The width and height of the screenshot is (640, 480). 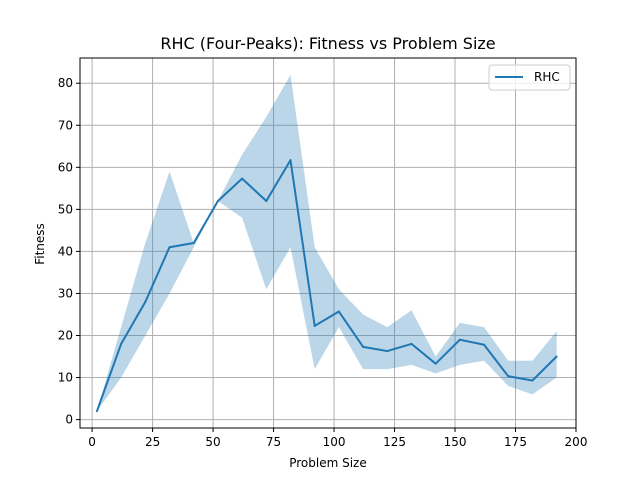 What do you see at coordinates (65, 209) in the screenshot?
I see `y-tick-label: 50` at bounding box center [65, 209].